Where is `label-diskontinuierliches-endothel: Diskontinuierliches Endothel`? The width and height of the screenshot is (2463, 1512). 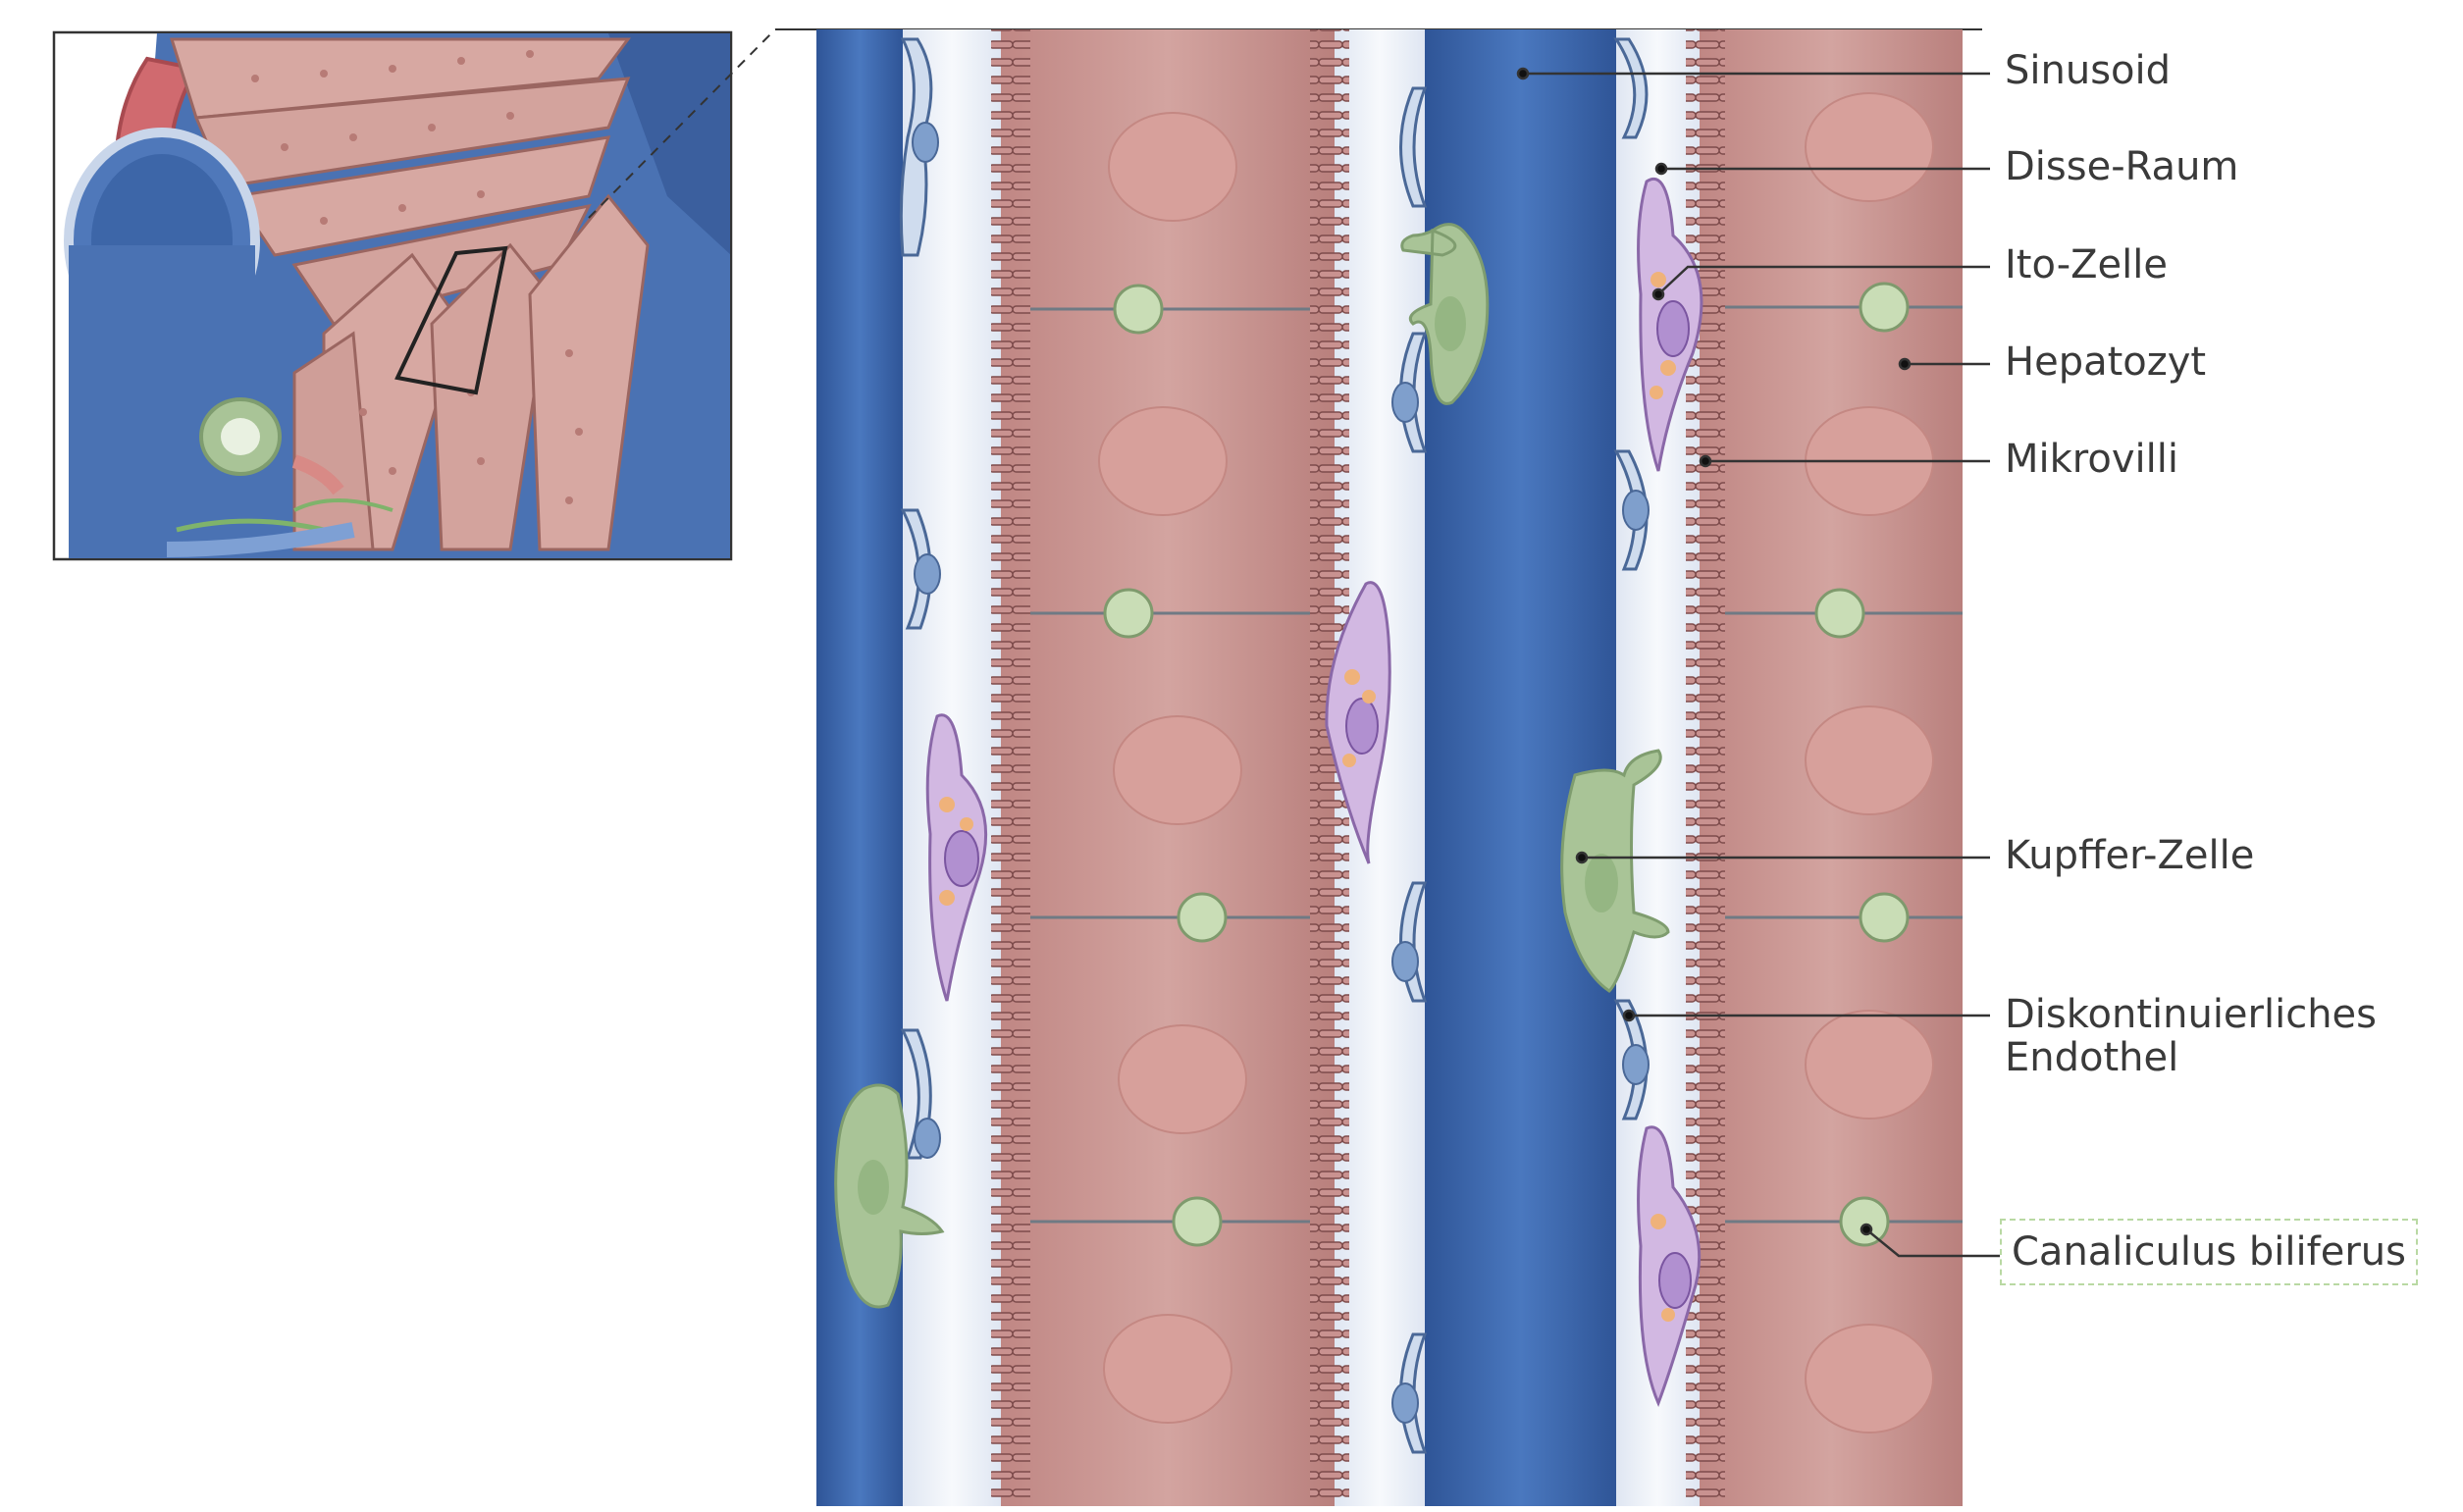
label-diskontinuierliches-endothel: Diskontinuierliches Endothel is located at coordinates (2211, 1036).